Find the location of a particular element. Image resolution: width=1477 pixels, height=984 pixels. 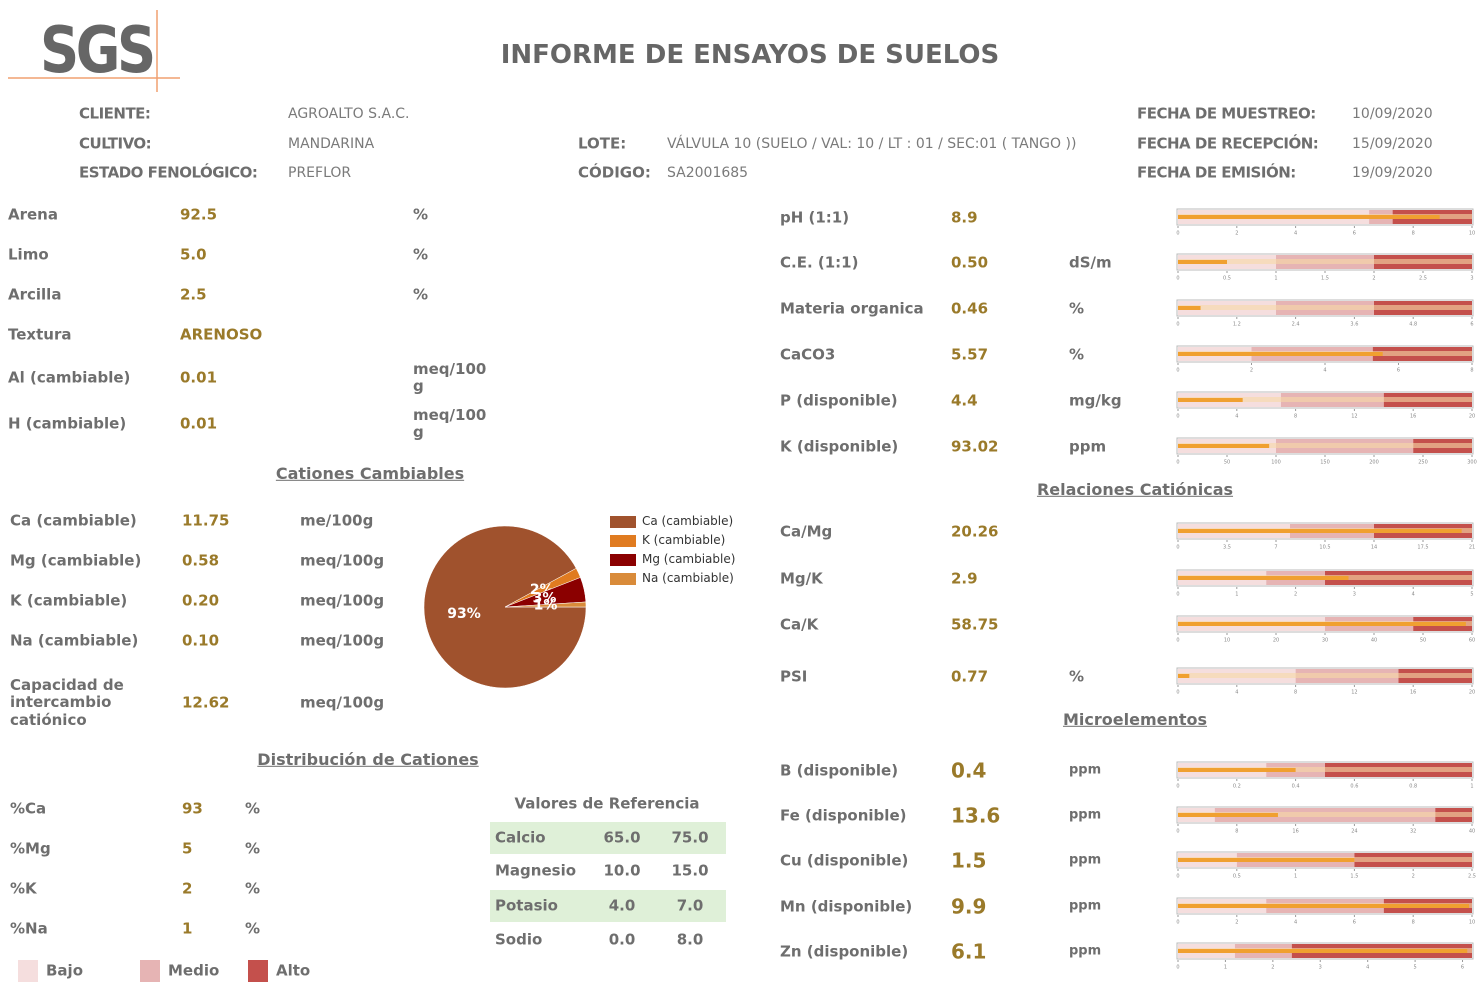

dist-value: 93 is located at coordinates (192, 808).